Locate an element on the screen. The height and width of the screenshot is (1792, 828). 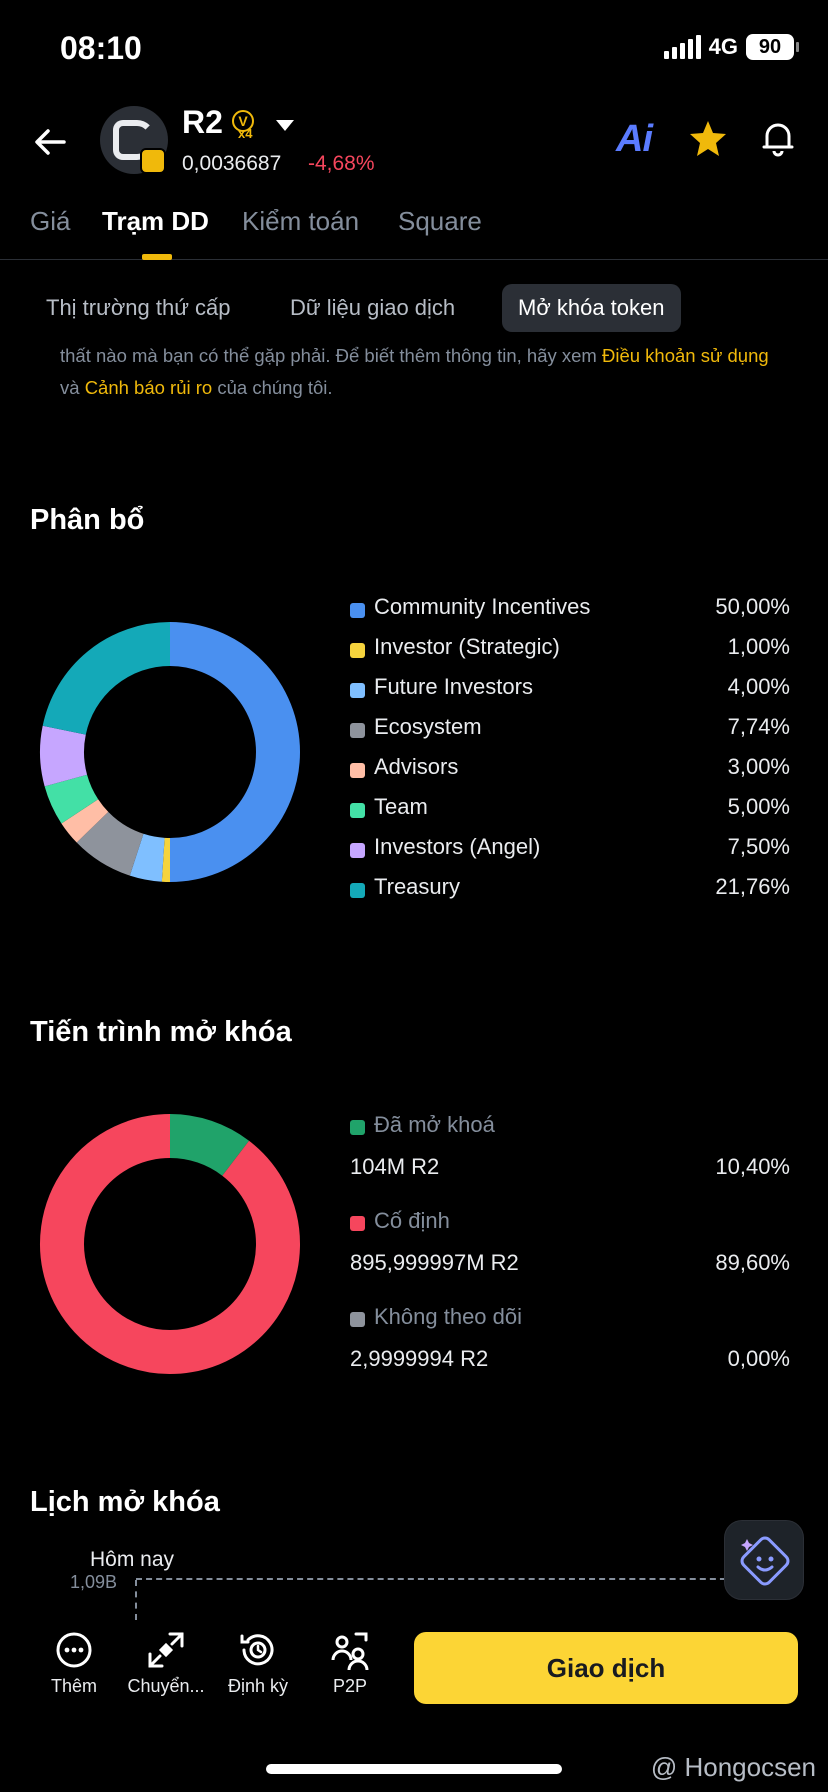
legend-item: Investor (Strategic) 1,00% is located at coordinates (570, 654).